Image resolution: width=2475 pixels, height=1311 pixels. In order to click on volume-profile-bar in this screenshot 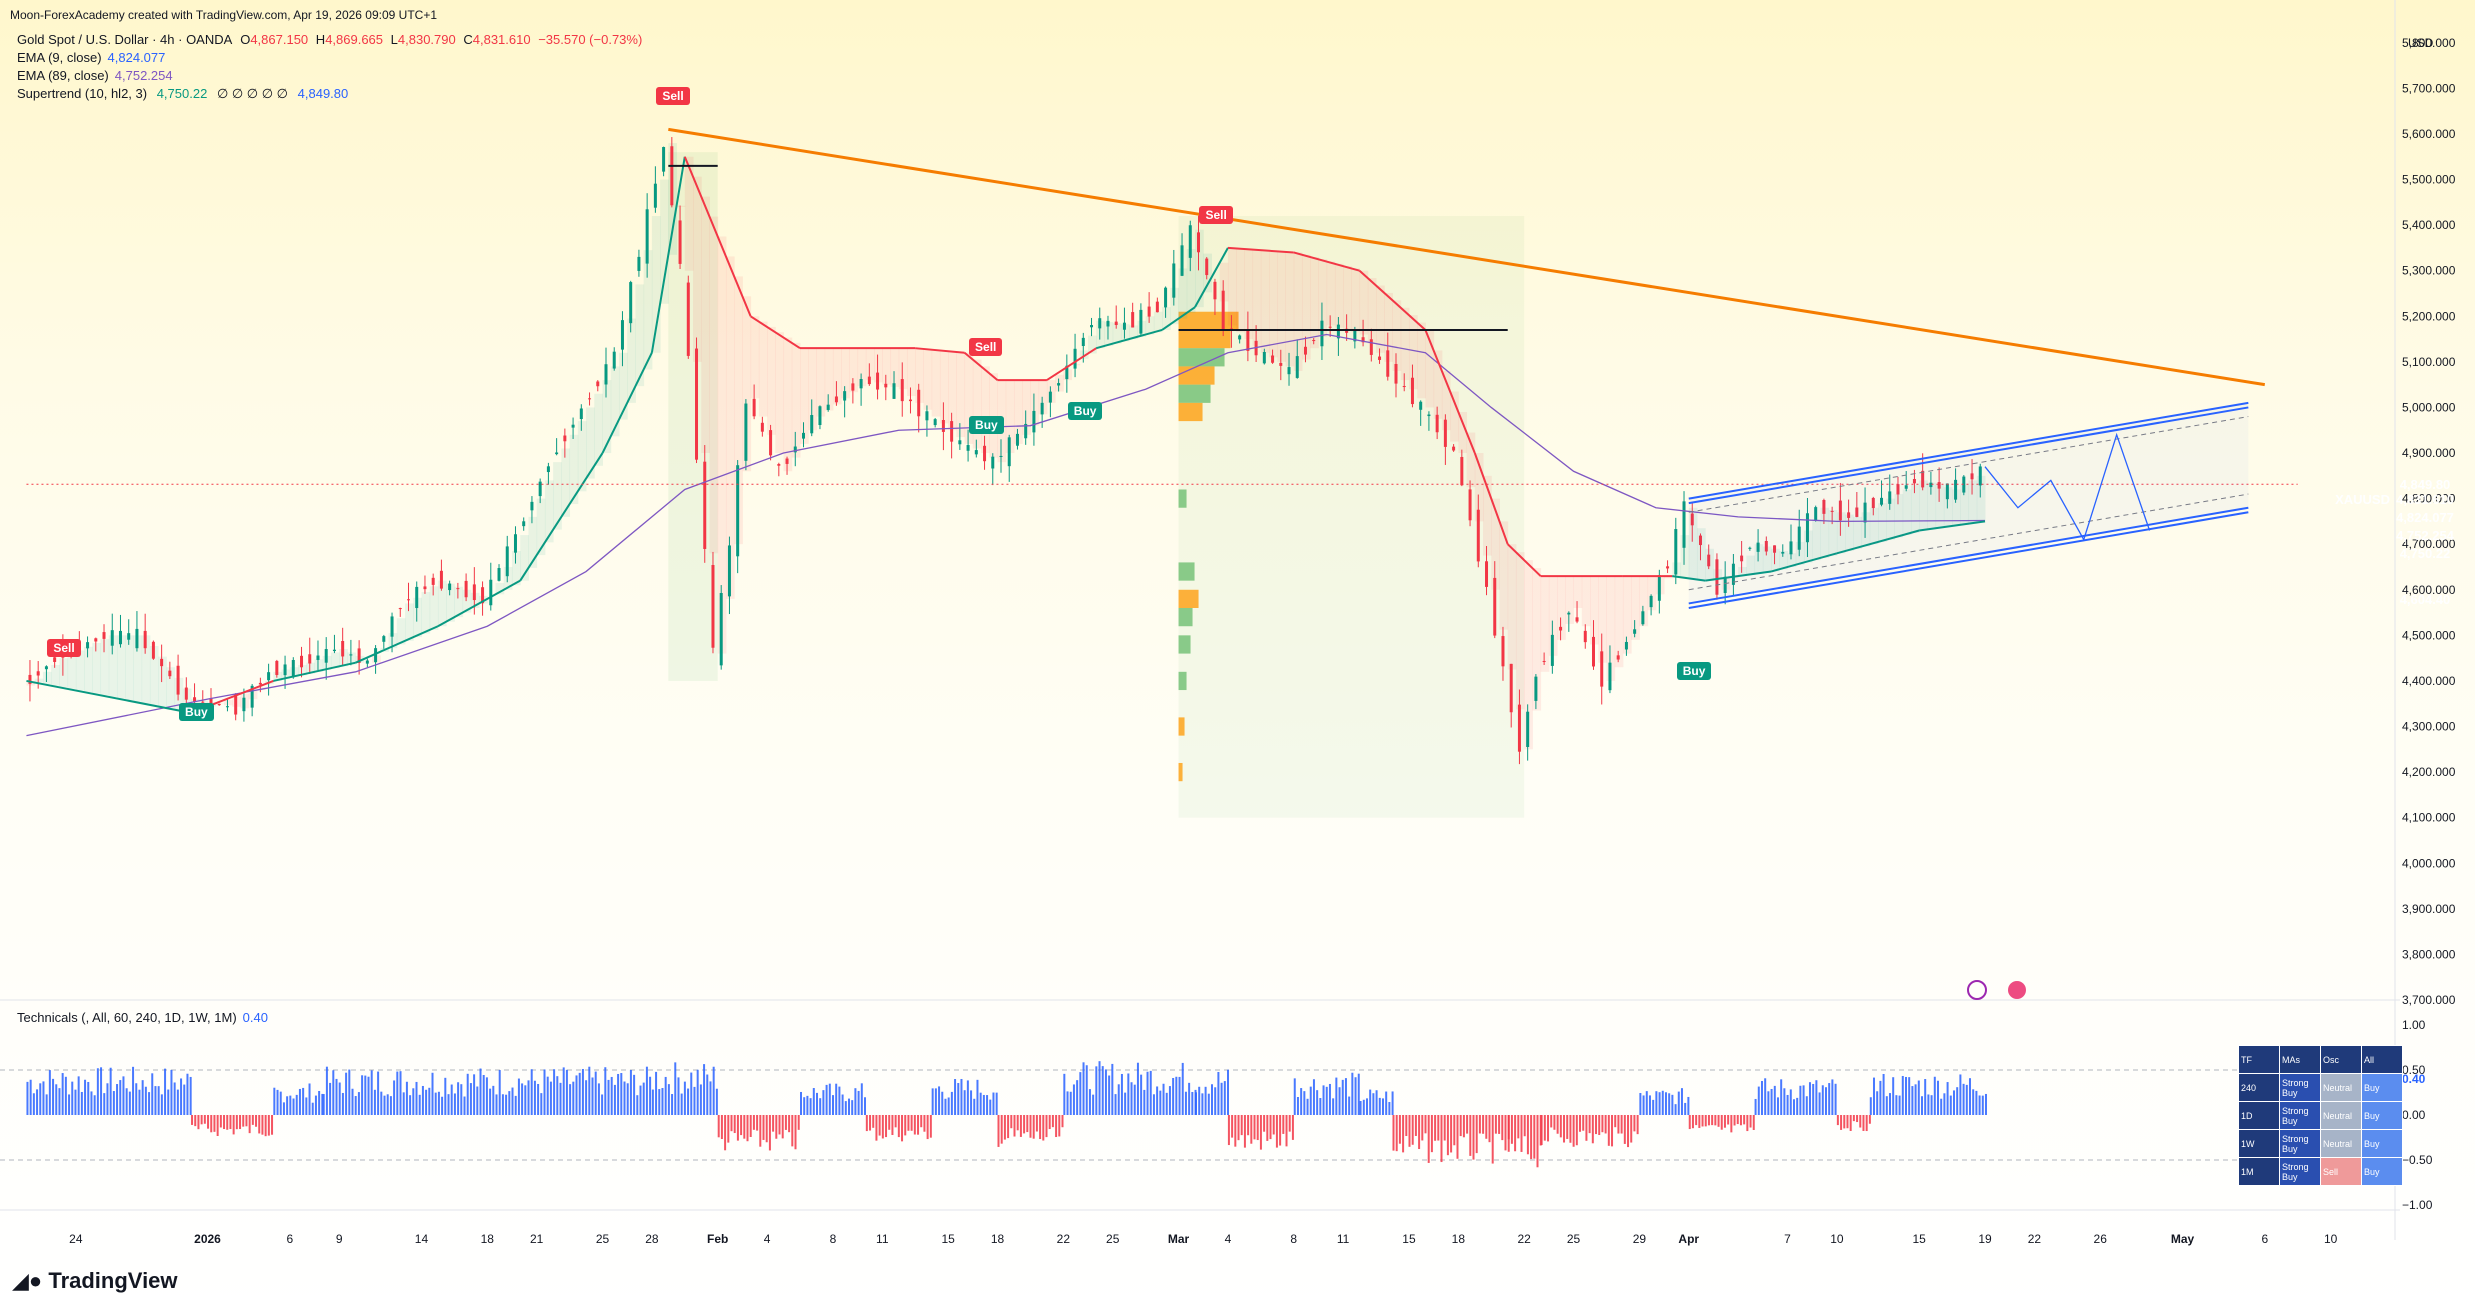, I will do `click(1186, 571)`.